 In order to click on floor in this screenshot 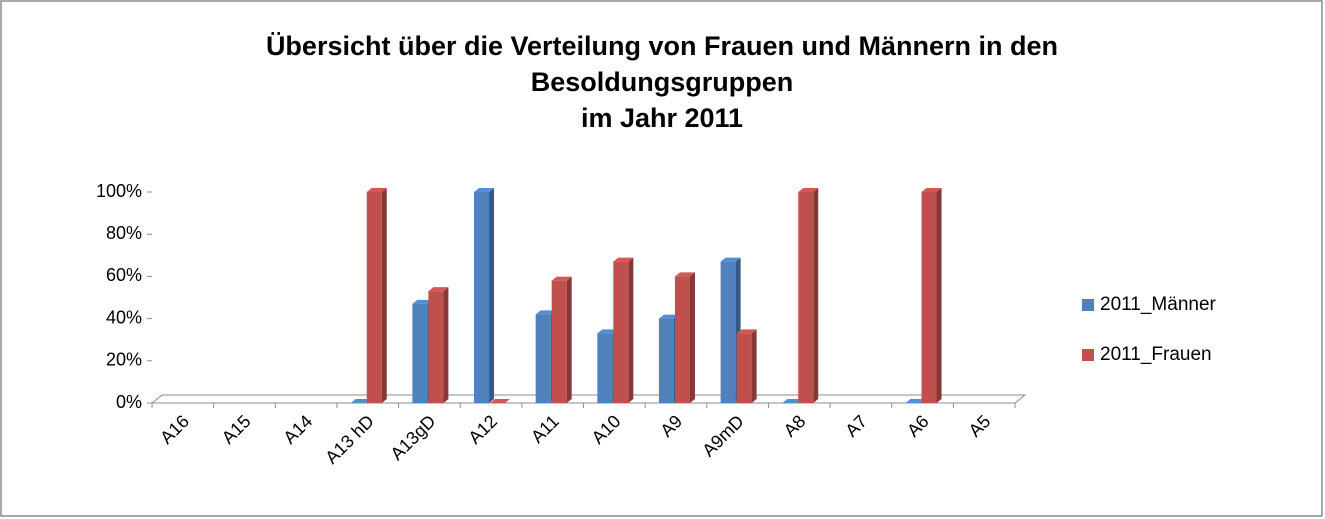, I will do `click(588, 399)`.